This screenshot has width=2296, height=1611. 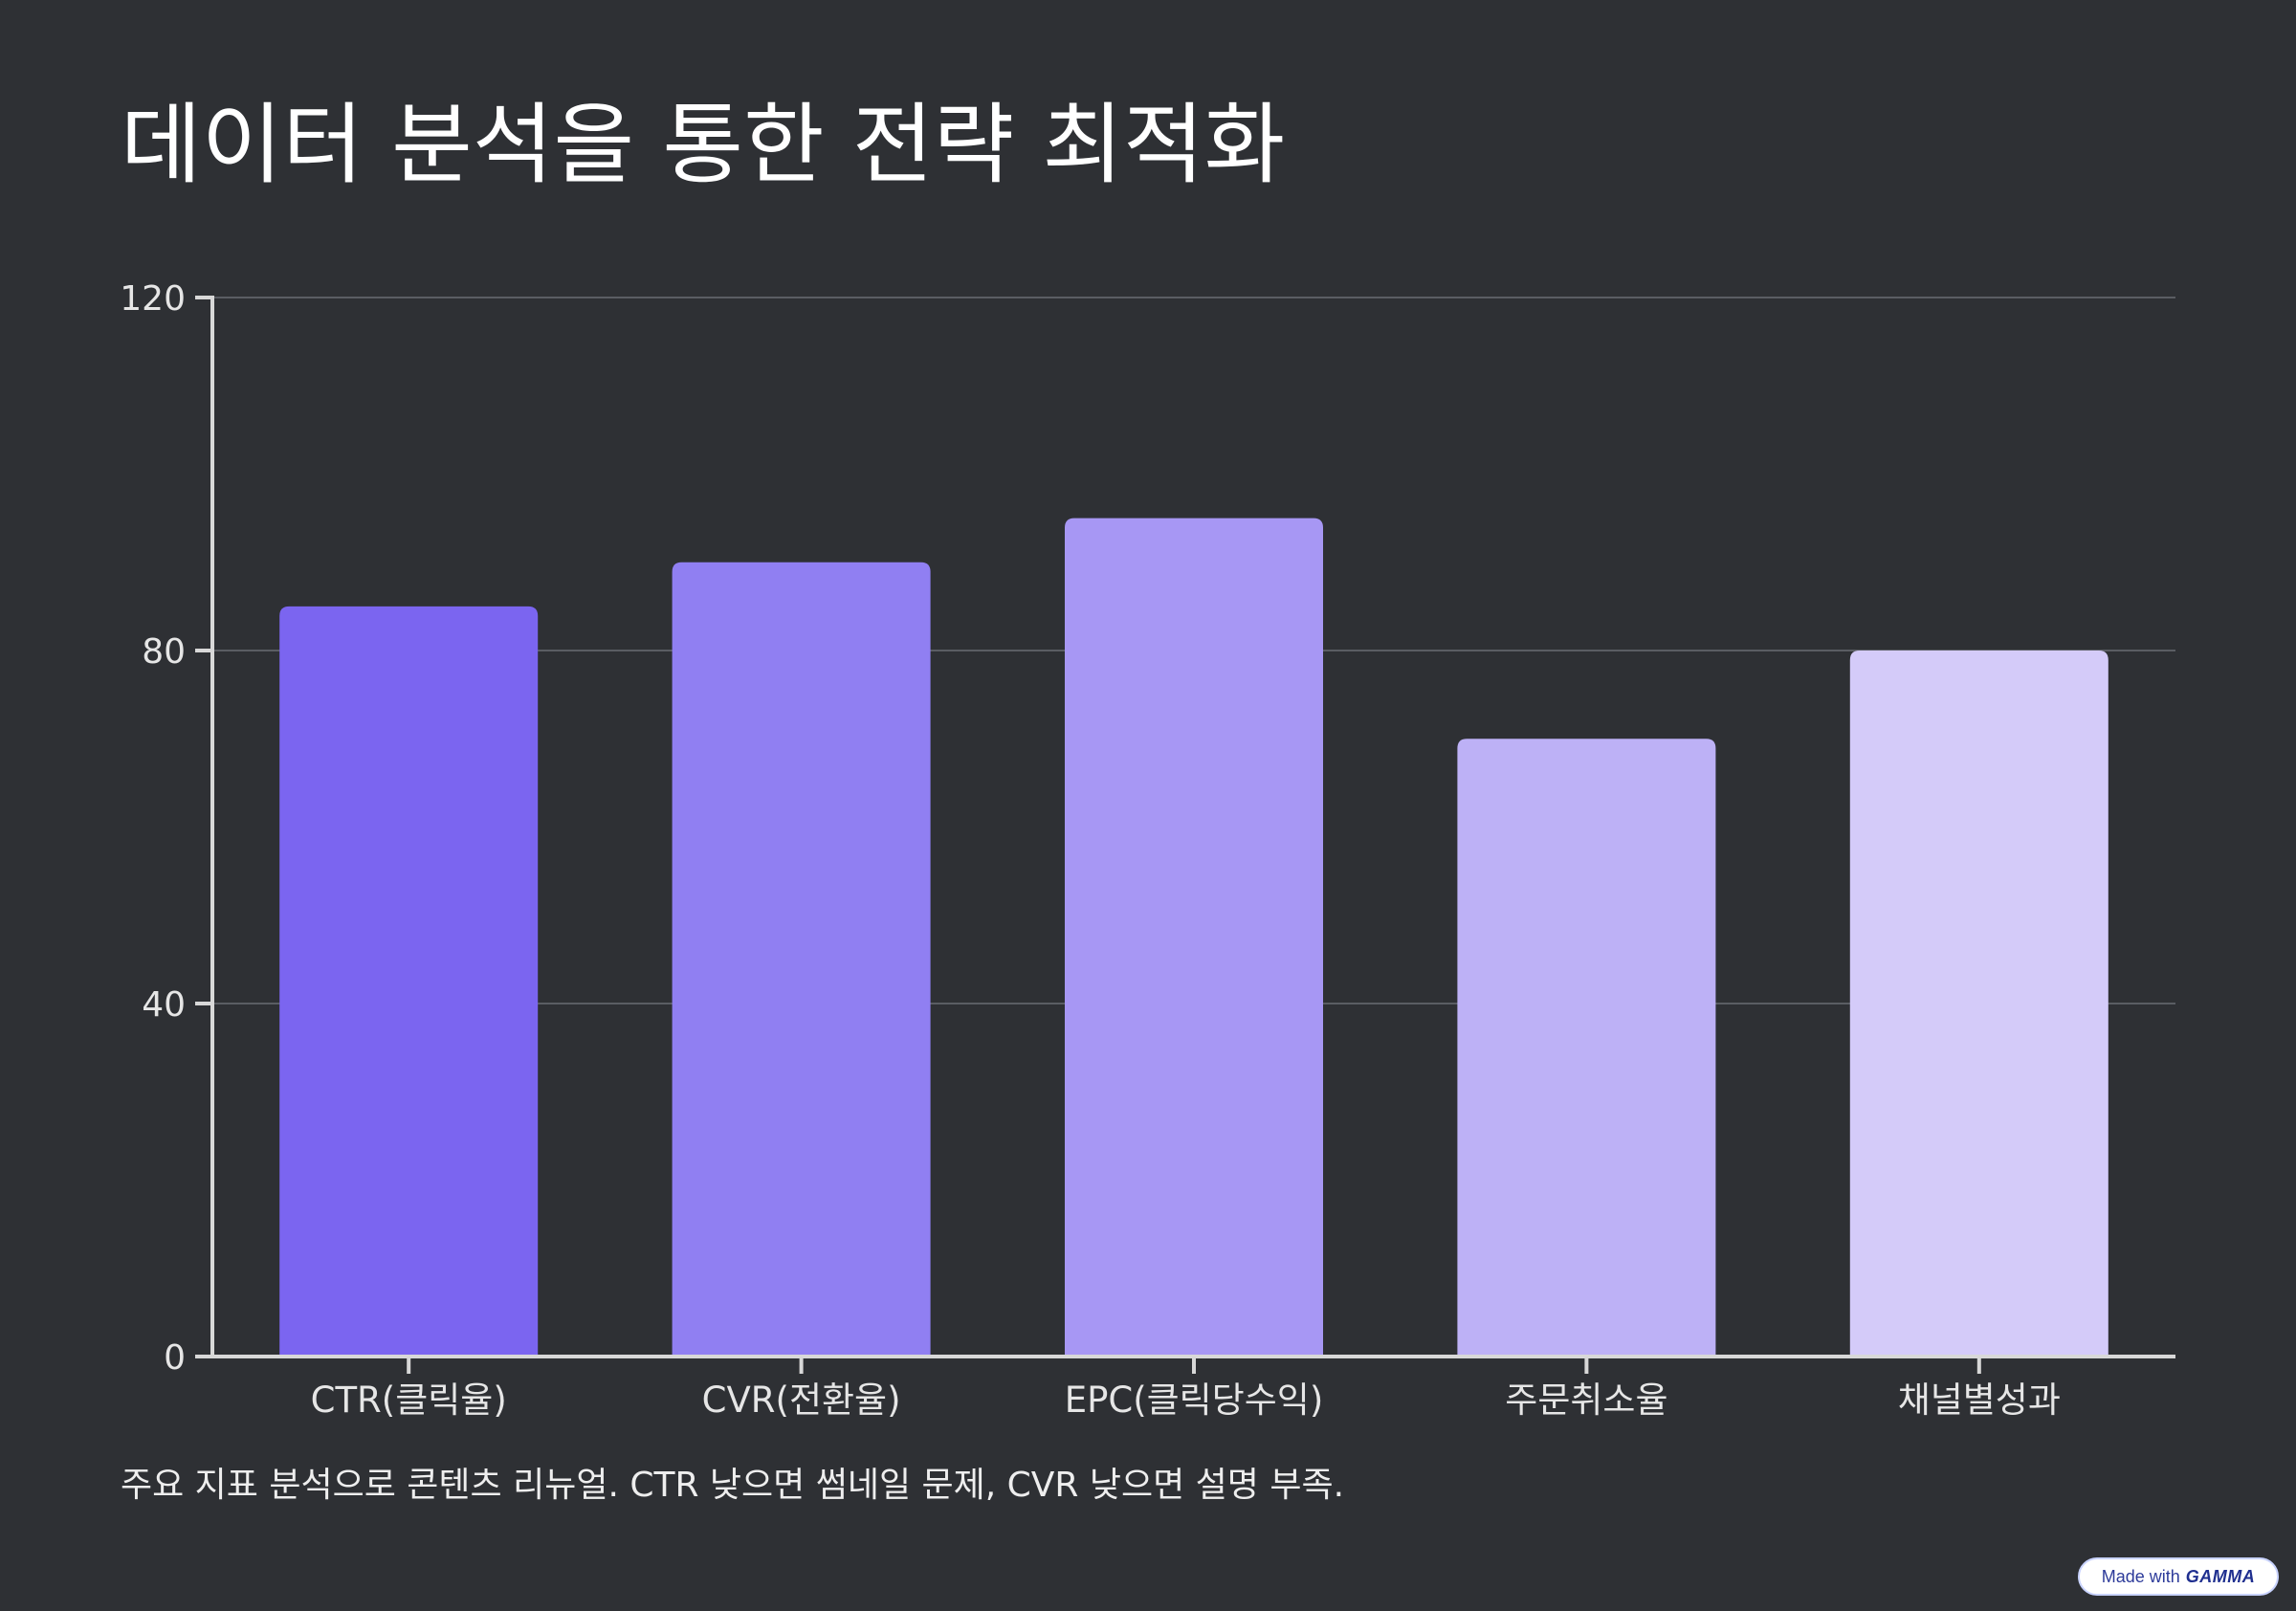 I want to click on gamma-logo: GAMMA, so click(x=2220, y=1576).